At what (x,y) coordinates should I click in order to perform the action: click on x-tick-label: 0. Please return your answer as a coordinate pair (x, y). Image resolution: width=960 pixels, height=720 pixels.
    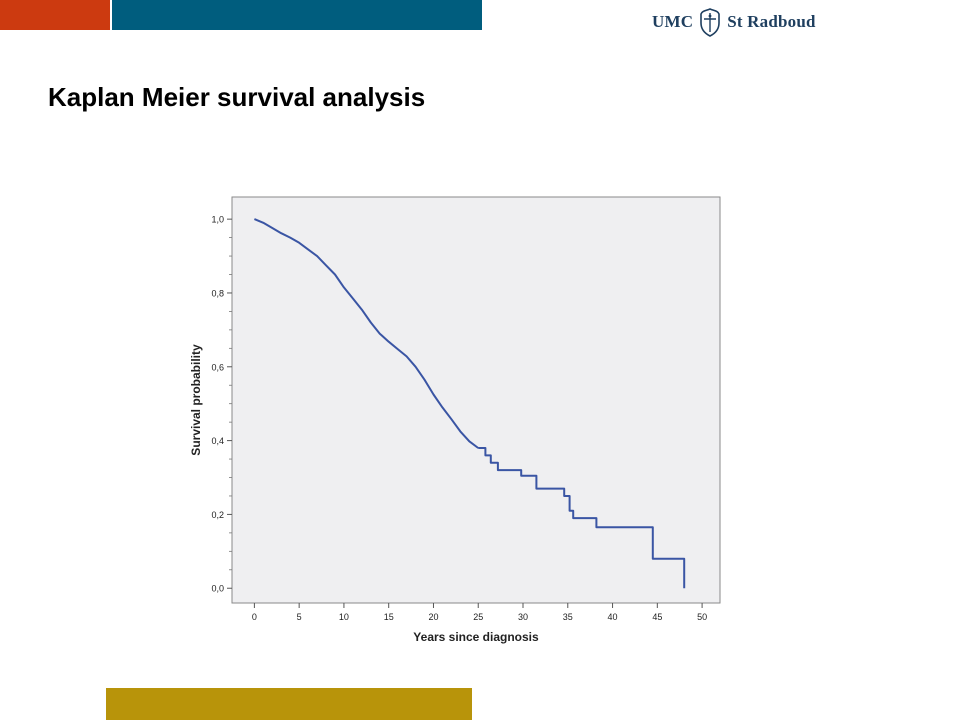
    Looking at the image, I should click on (254, 617).